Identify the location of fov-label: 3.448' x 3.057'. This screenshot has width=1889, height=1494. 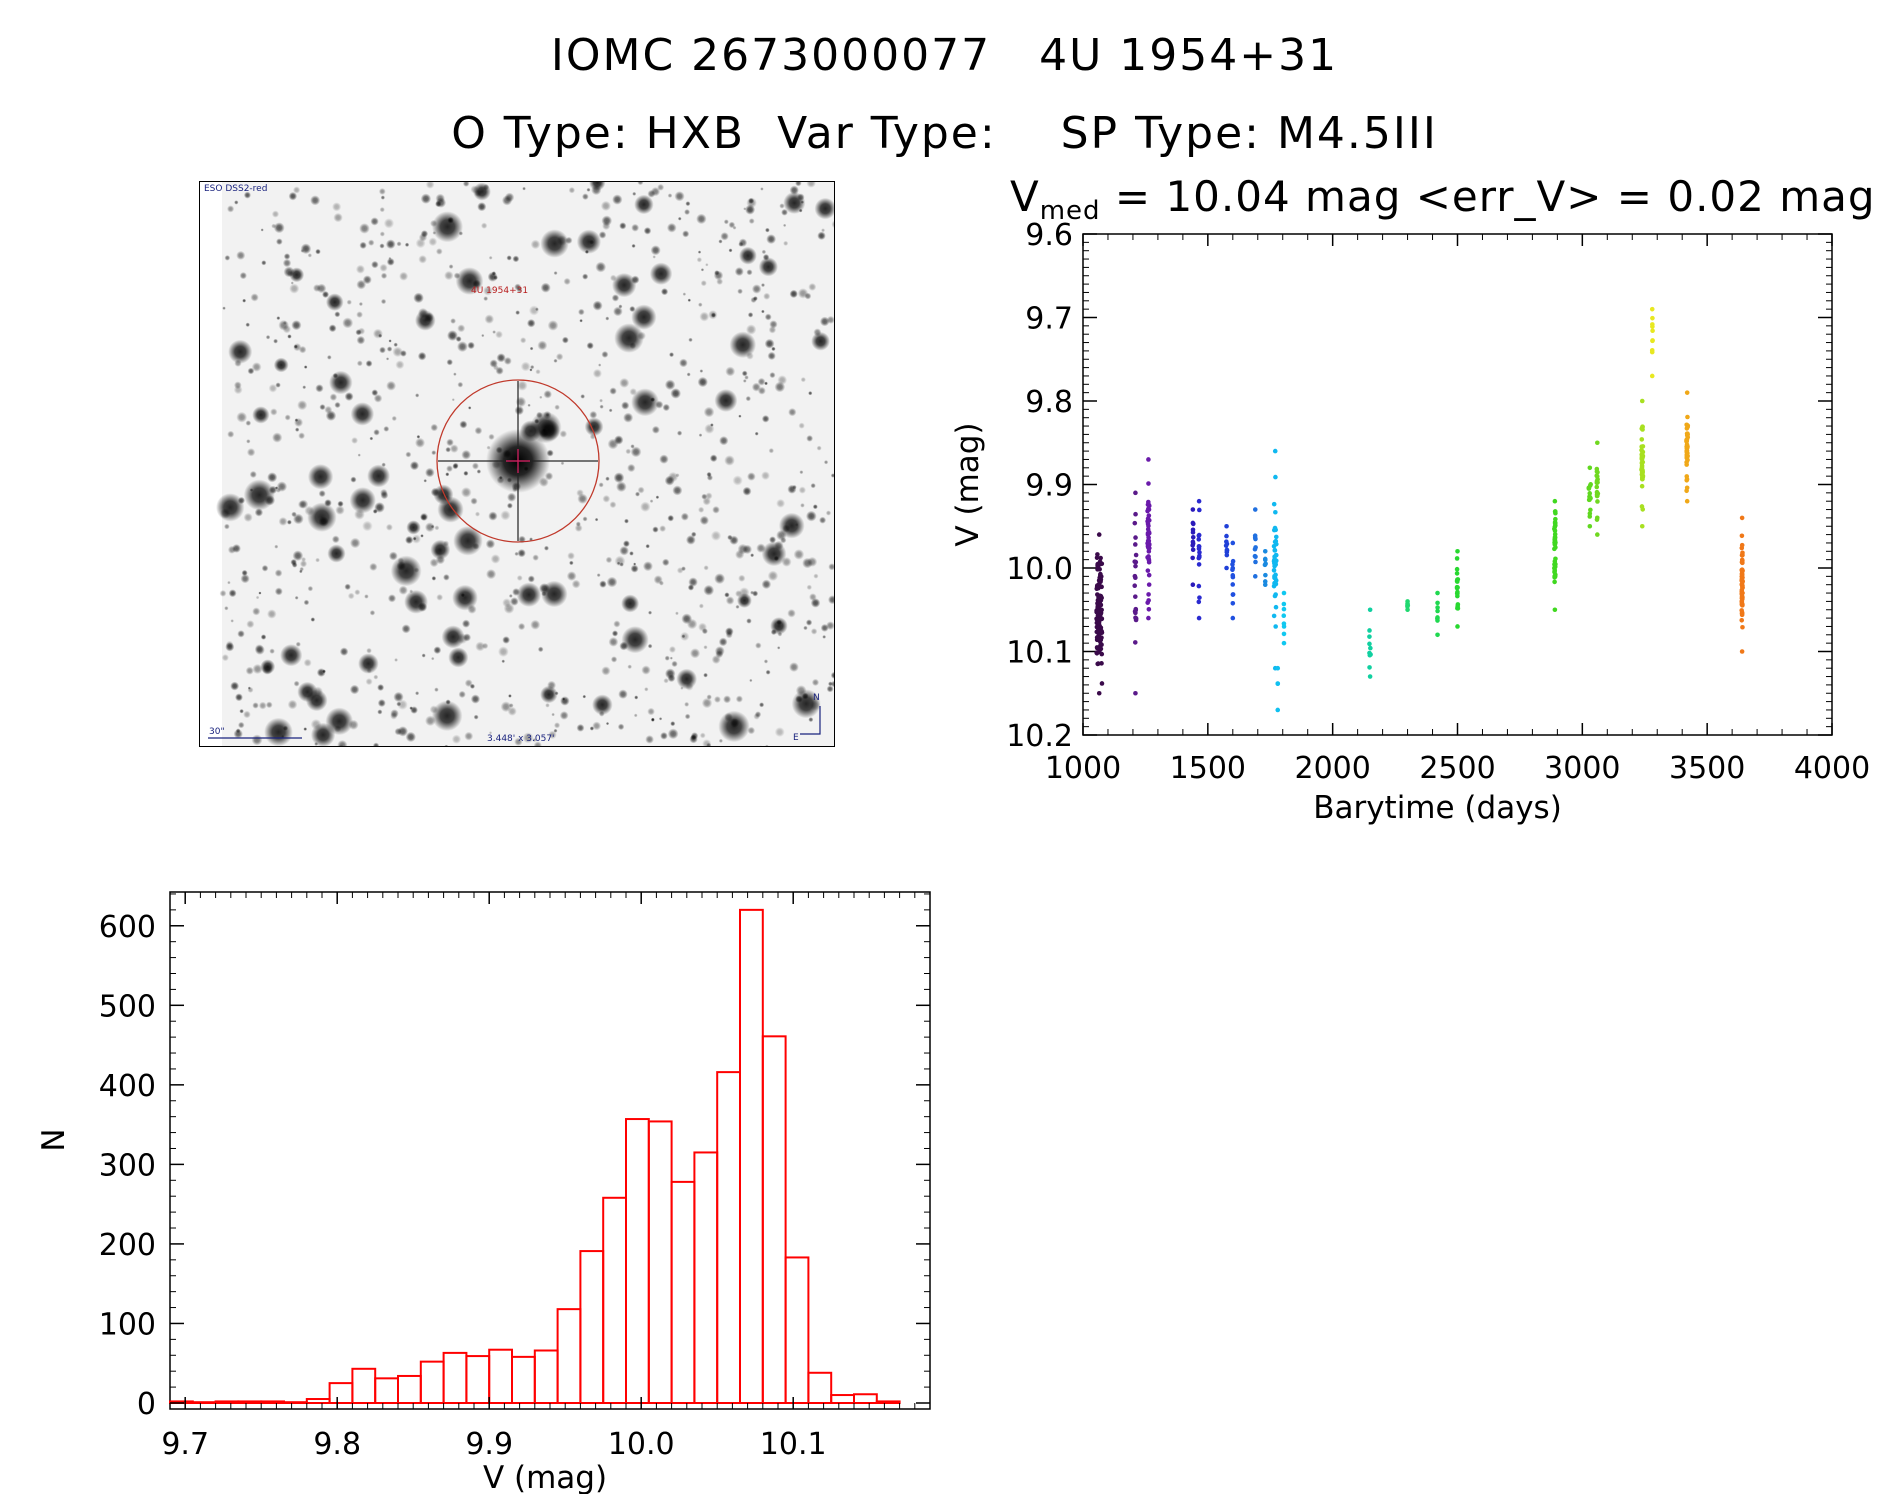
(521, 739).